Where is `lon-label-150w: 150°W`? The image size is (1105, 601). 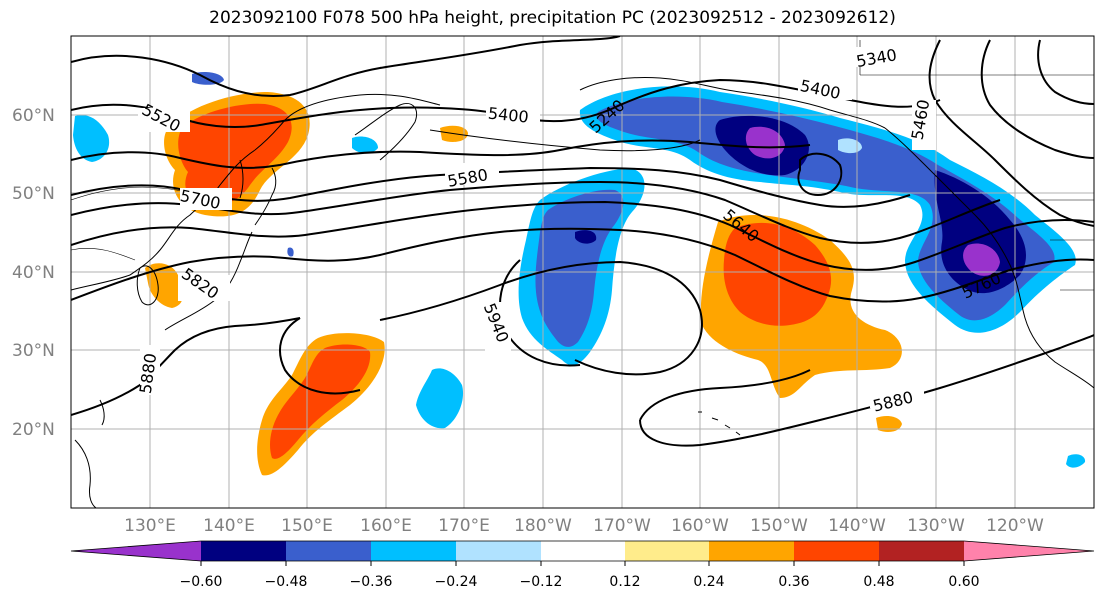 lon-label-150w: 150°W is located at coordinates (779, 526).